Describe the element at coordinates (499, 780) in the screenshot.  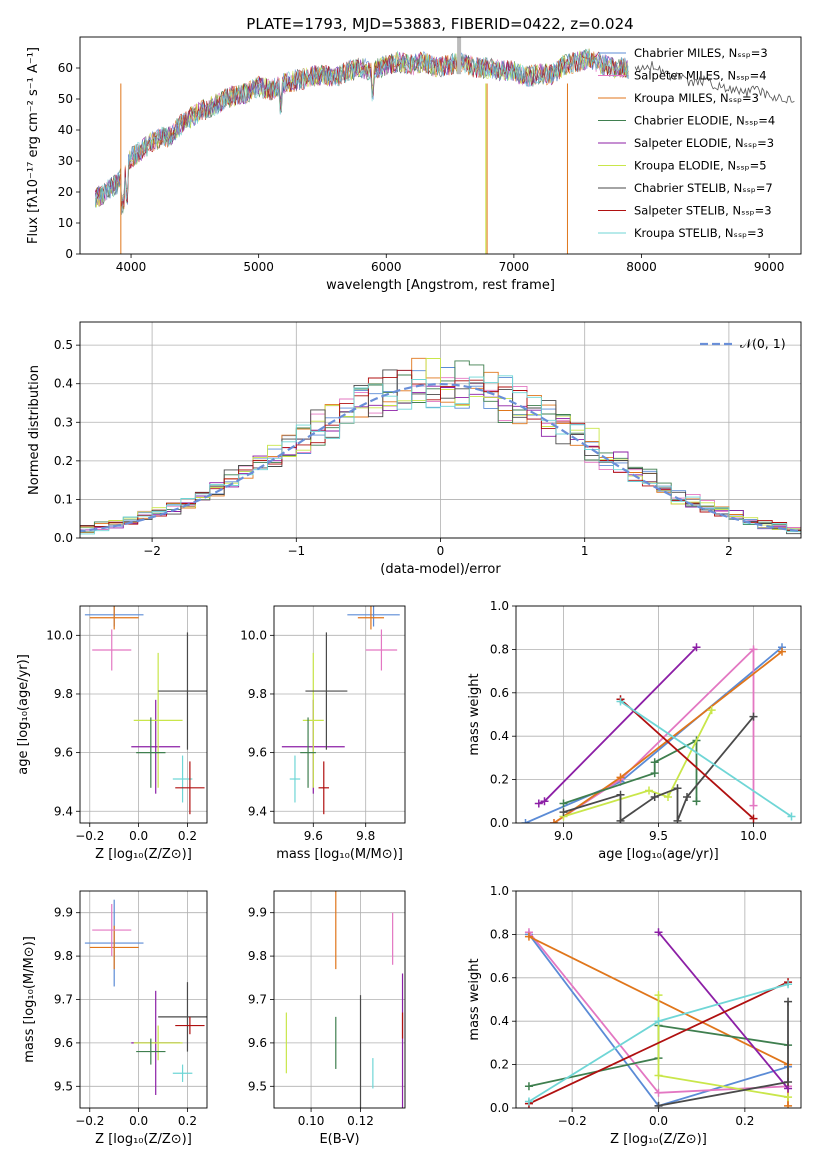
I see `y-tick-label: 0.2` at that location.